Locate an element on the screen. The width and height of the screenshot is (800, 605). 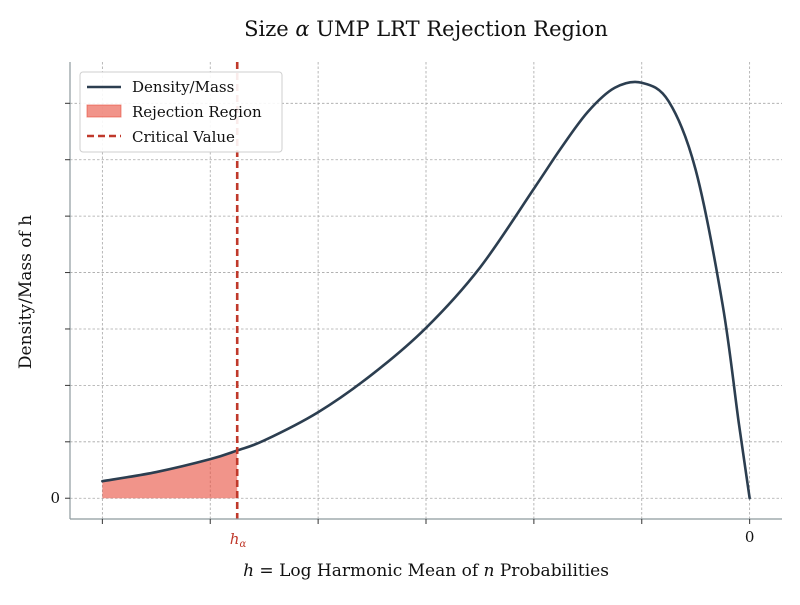
legend-item-density: Density/Mass is located at coordinates (160, 87).